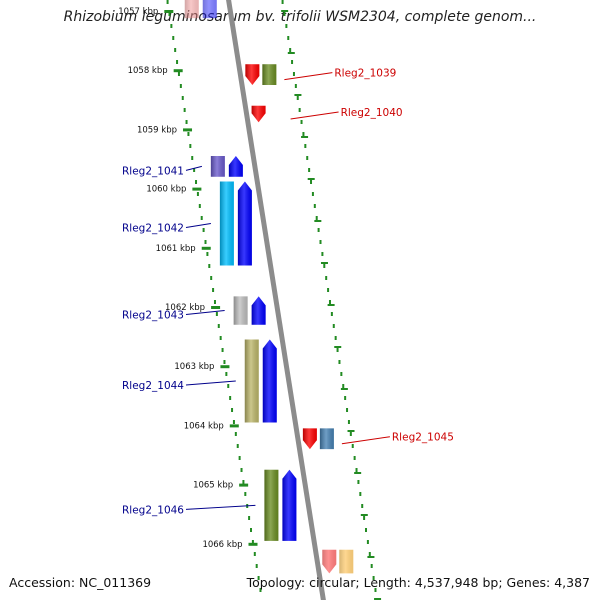 Image resolution: width=600 pixels, height=600 pixels. Describe the element at coordinates (222, 545) in the screenshot. I see `kbp-tick-label: 1066 kbp` at that location.